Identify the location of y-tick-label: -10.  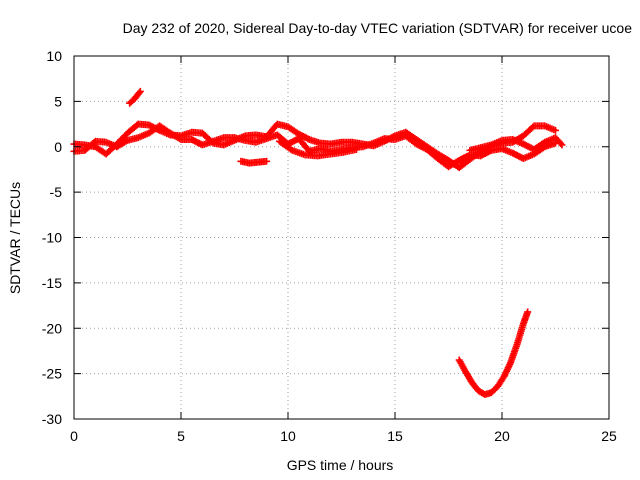
(52, 238).